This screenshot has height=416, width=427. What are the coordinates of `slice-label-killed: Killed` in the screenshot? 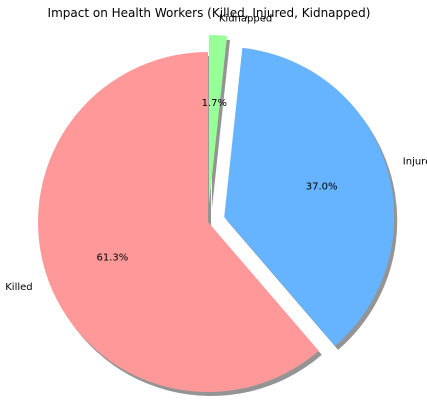 It's located at (18, 287).